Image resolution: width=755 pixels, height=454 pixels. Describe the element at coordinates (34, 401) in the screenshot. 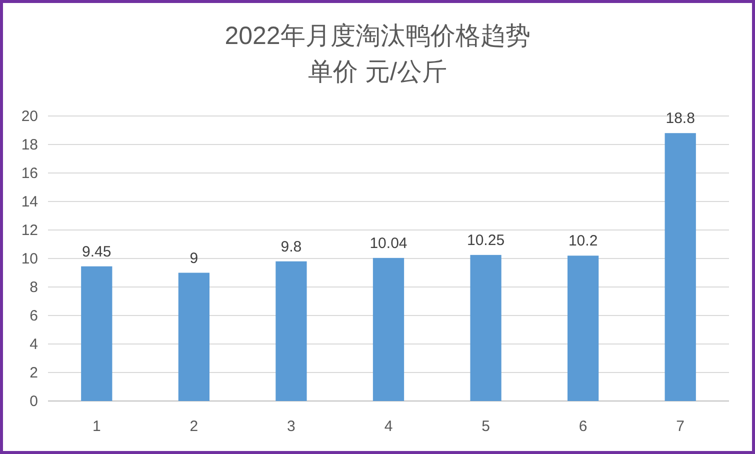

I see `y-tick-label: 0` at that location.